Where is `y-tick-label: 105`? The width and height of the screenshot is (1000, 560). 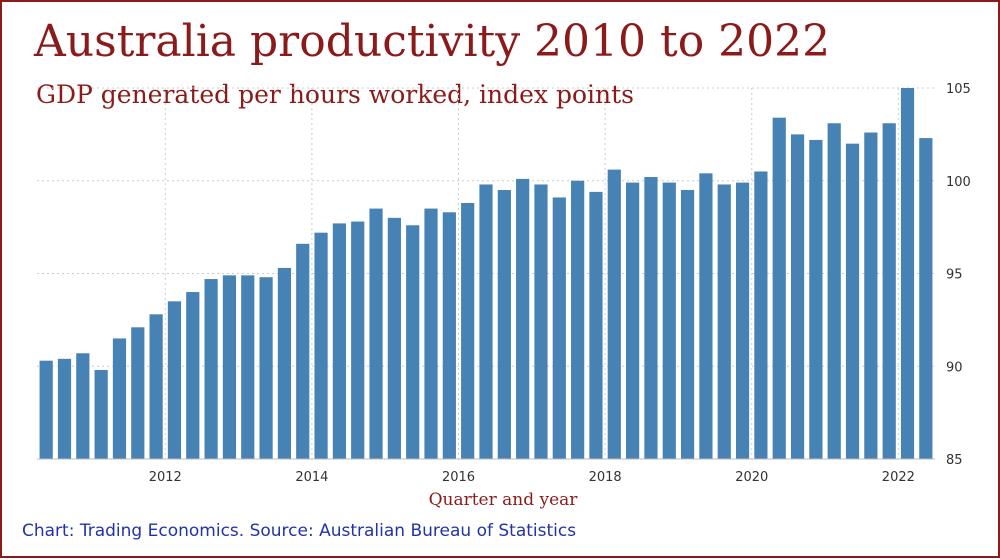
y-tick-label: 105 is located at coordinates (958, 89).